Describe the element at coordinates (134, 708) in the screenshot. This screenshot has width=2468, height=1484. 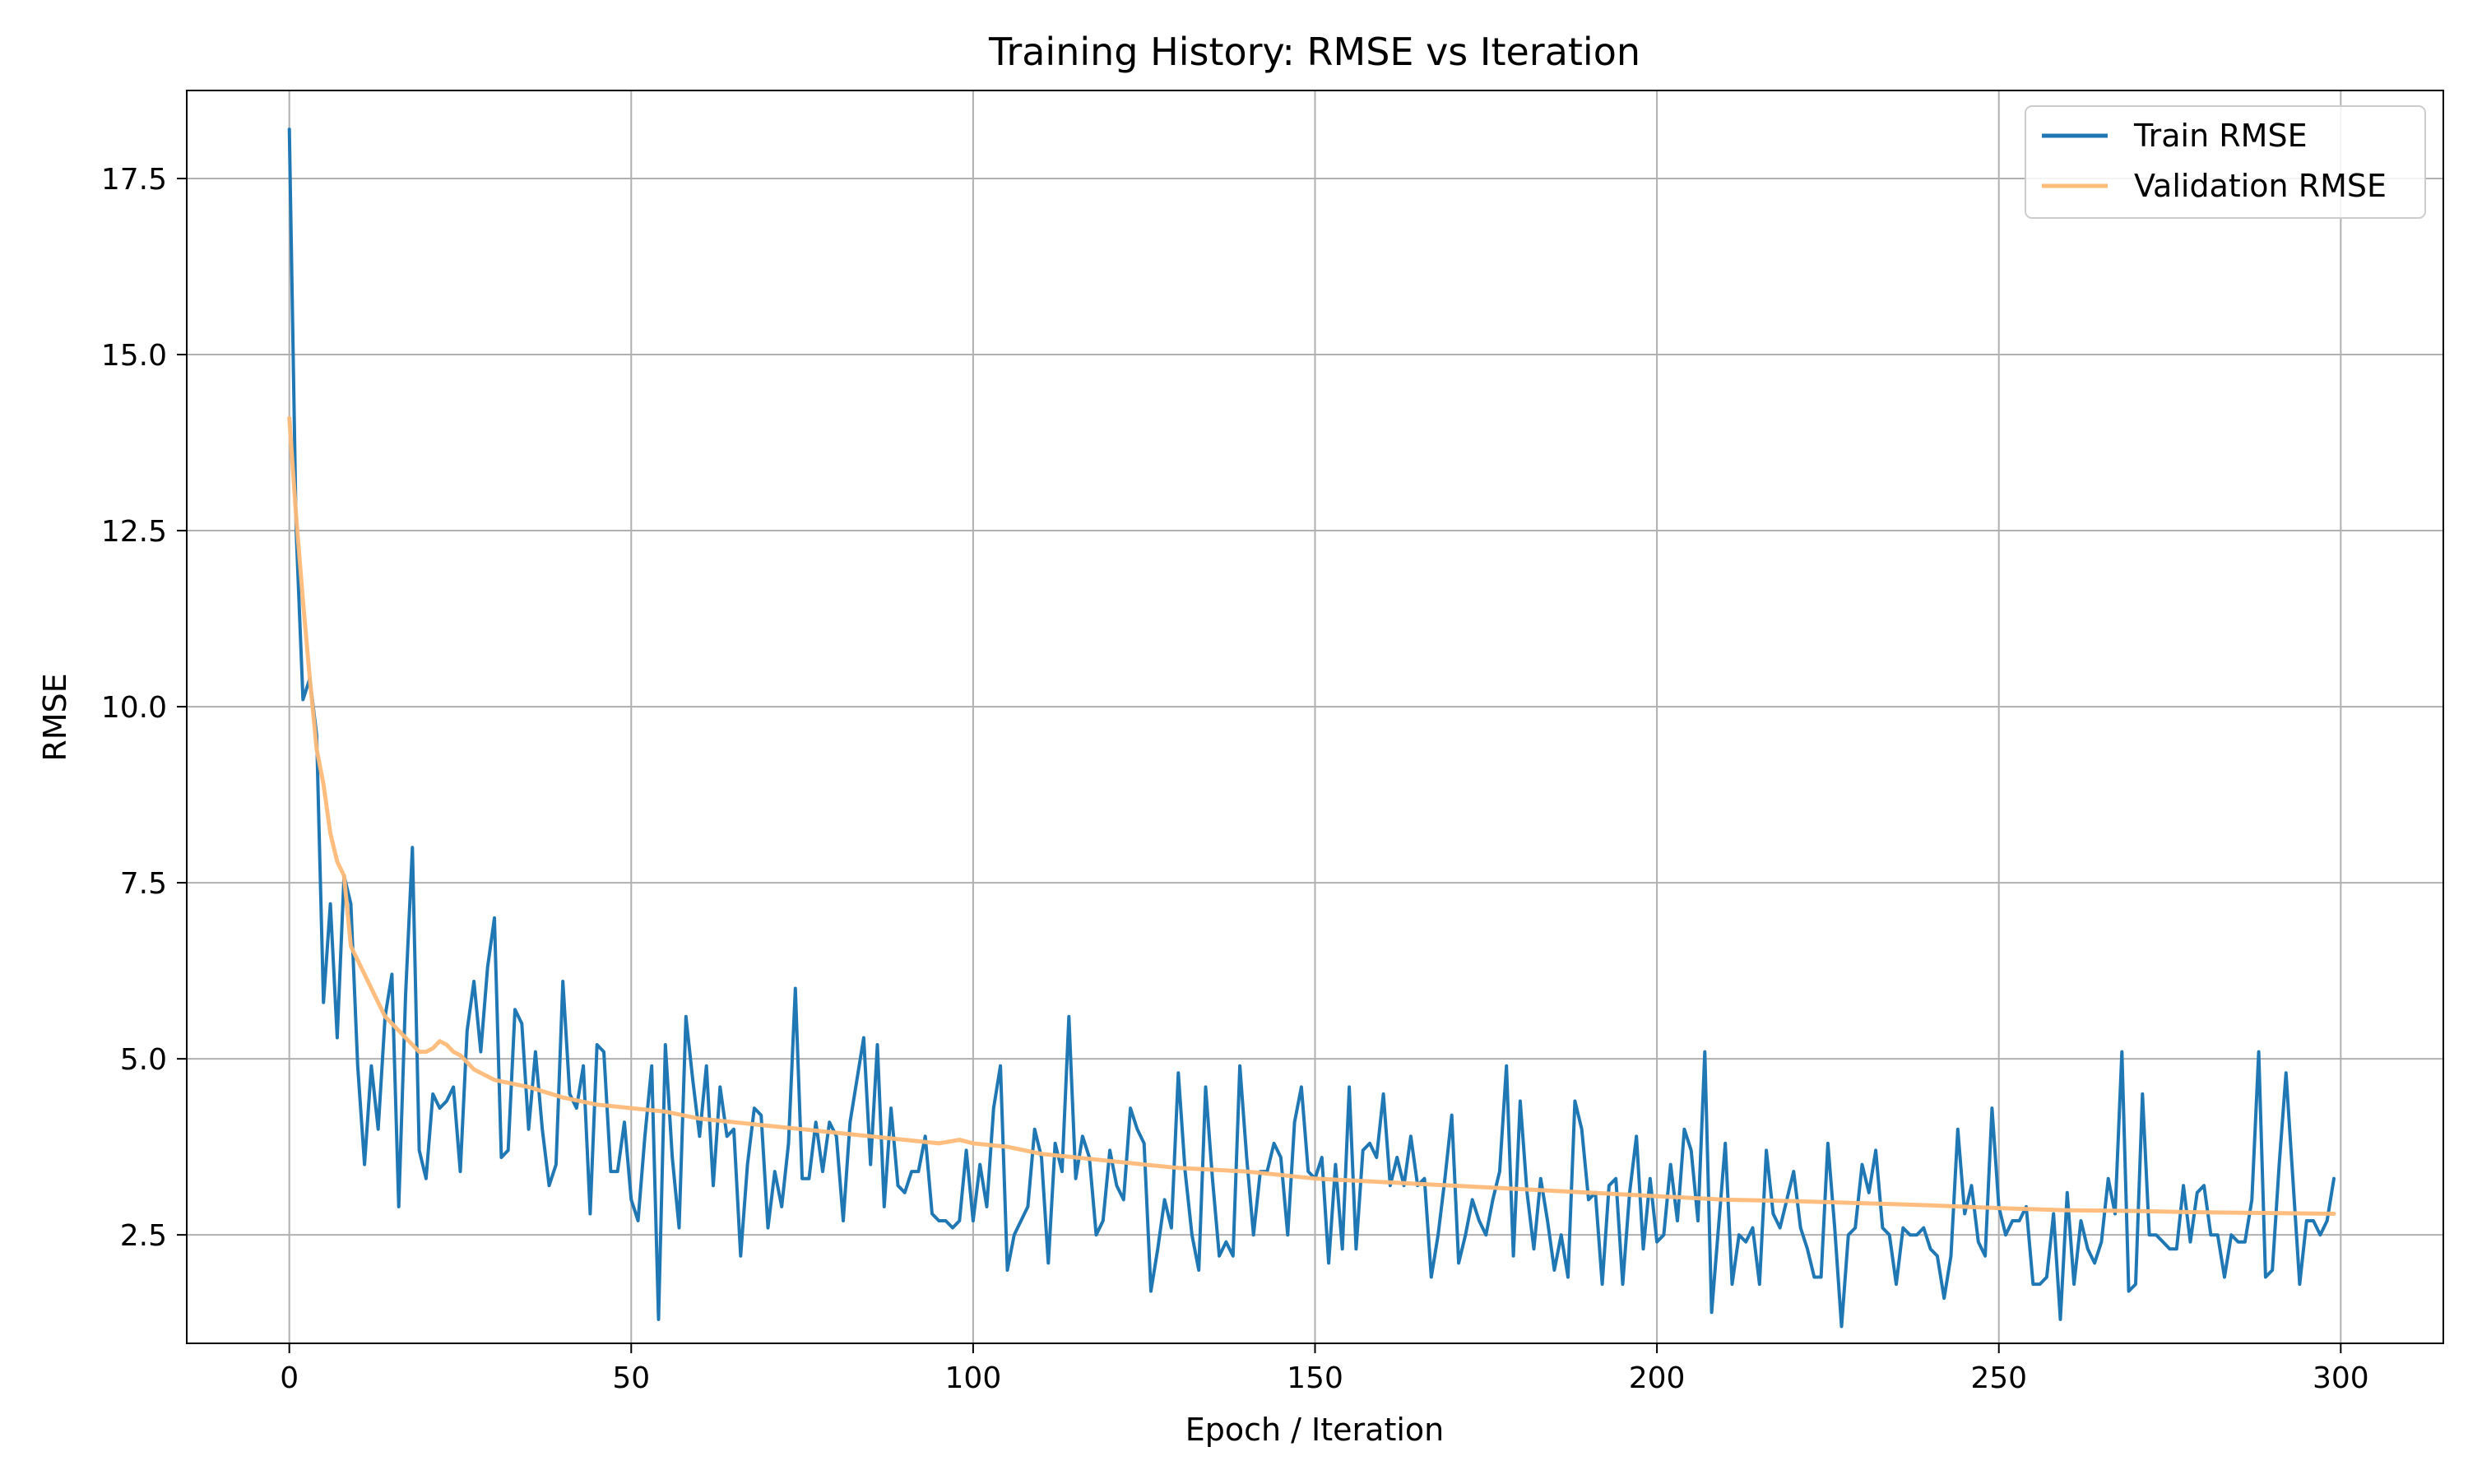
I see `y-tick-label: 10.0` at that location.